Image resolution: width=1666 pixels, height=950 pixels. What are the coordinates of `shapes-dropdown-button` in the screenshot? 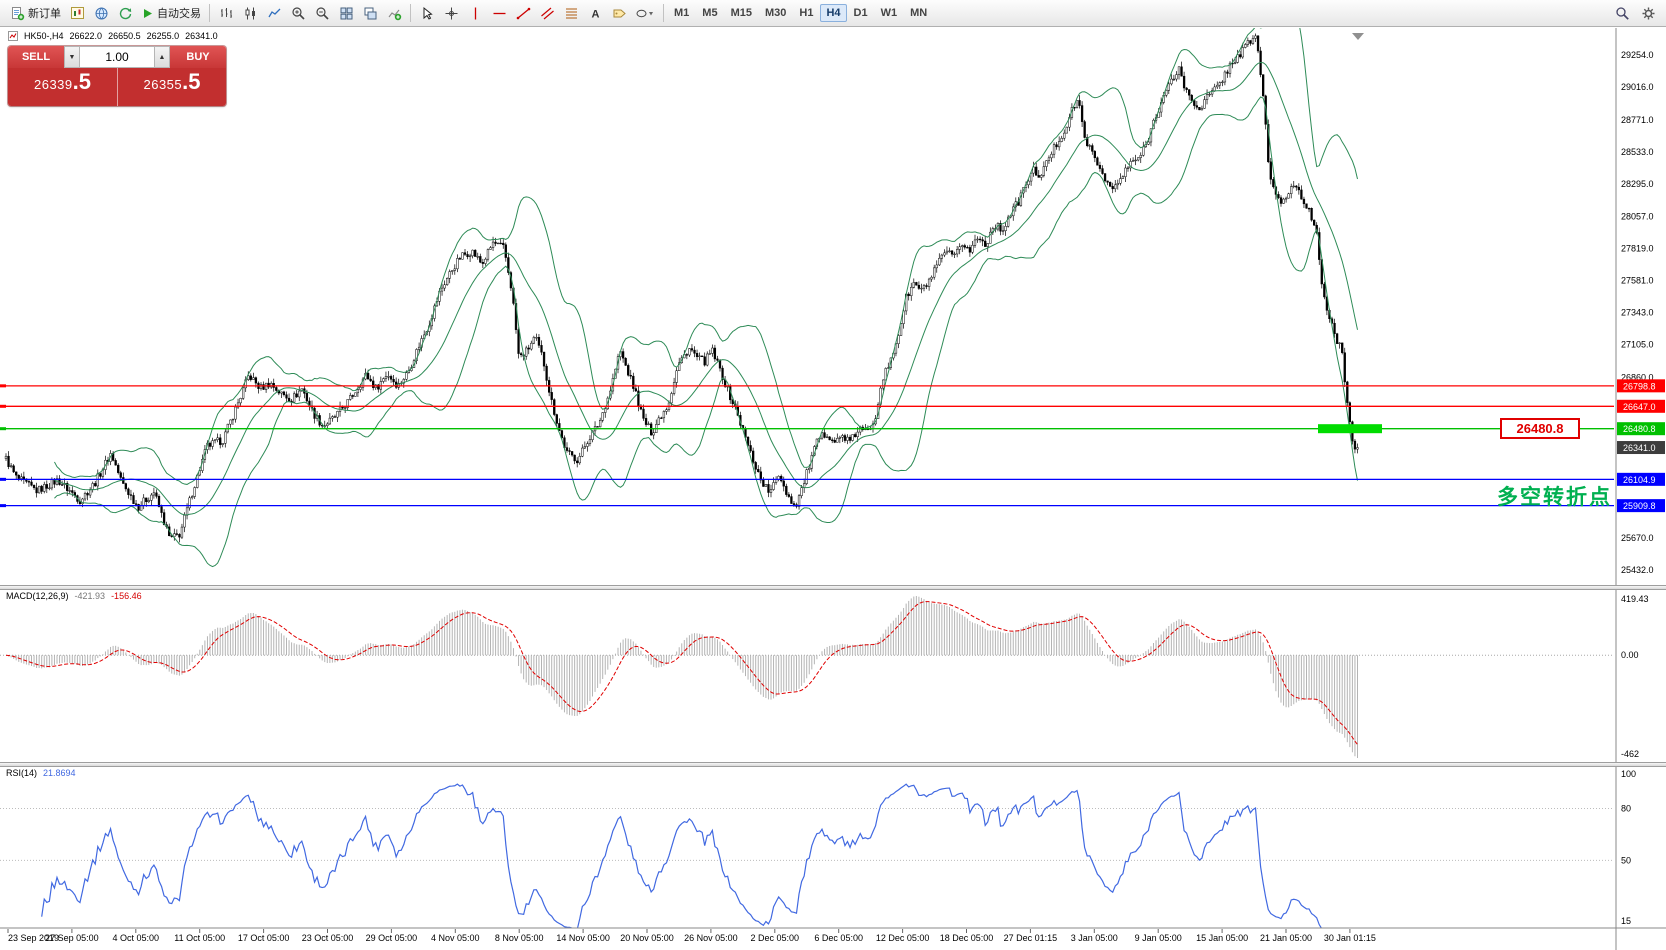 It's located at (645, 13).